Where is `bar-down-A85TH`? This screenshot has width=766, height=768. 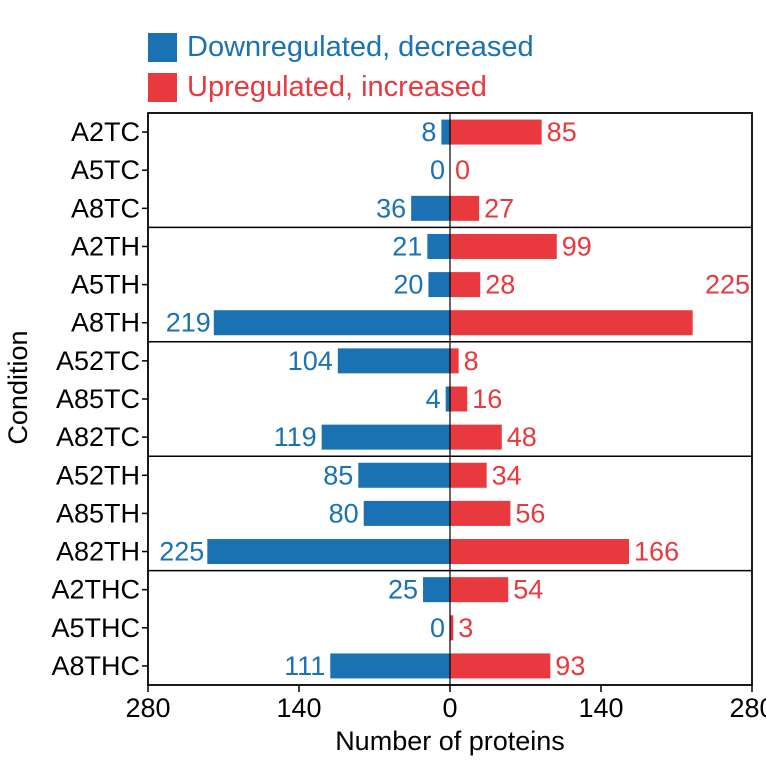 bar-down-A85TH is located at coordinates (406, 513).